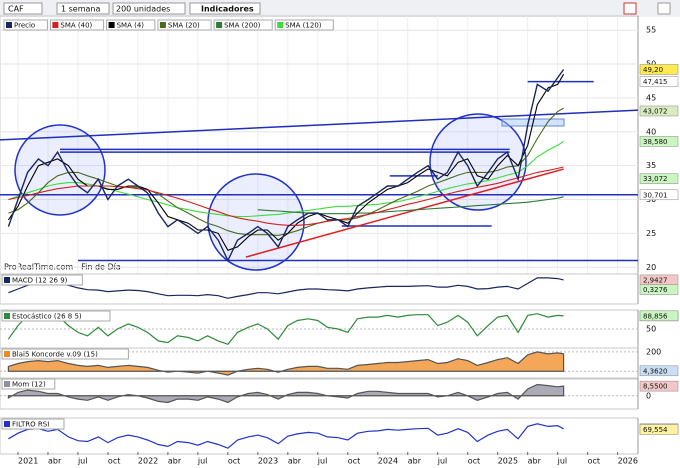 The image size is (680, 468). I want to click on x-tick-label: 2022, so click(148, 461).